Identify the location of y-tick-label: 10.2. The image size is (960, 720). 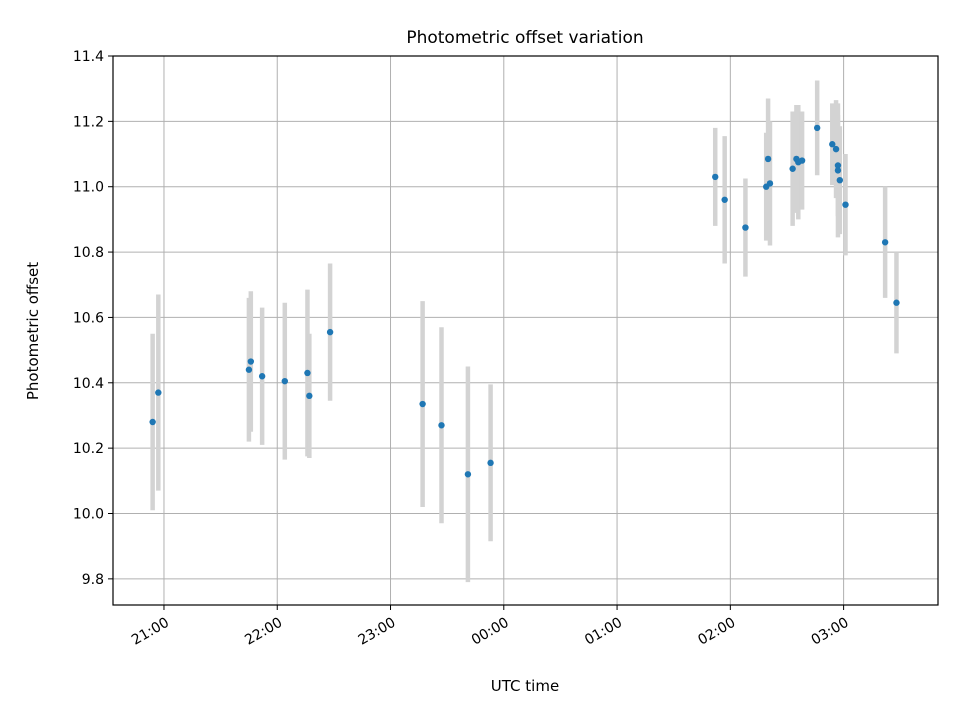
(88, 449).